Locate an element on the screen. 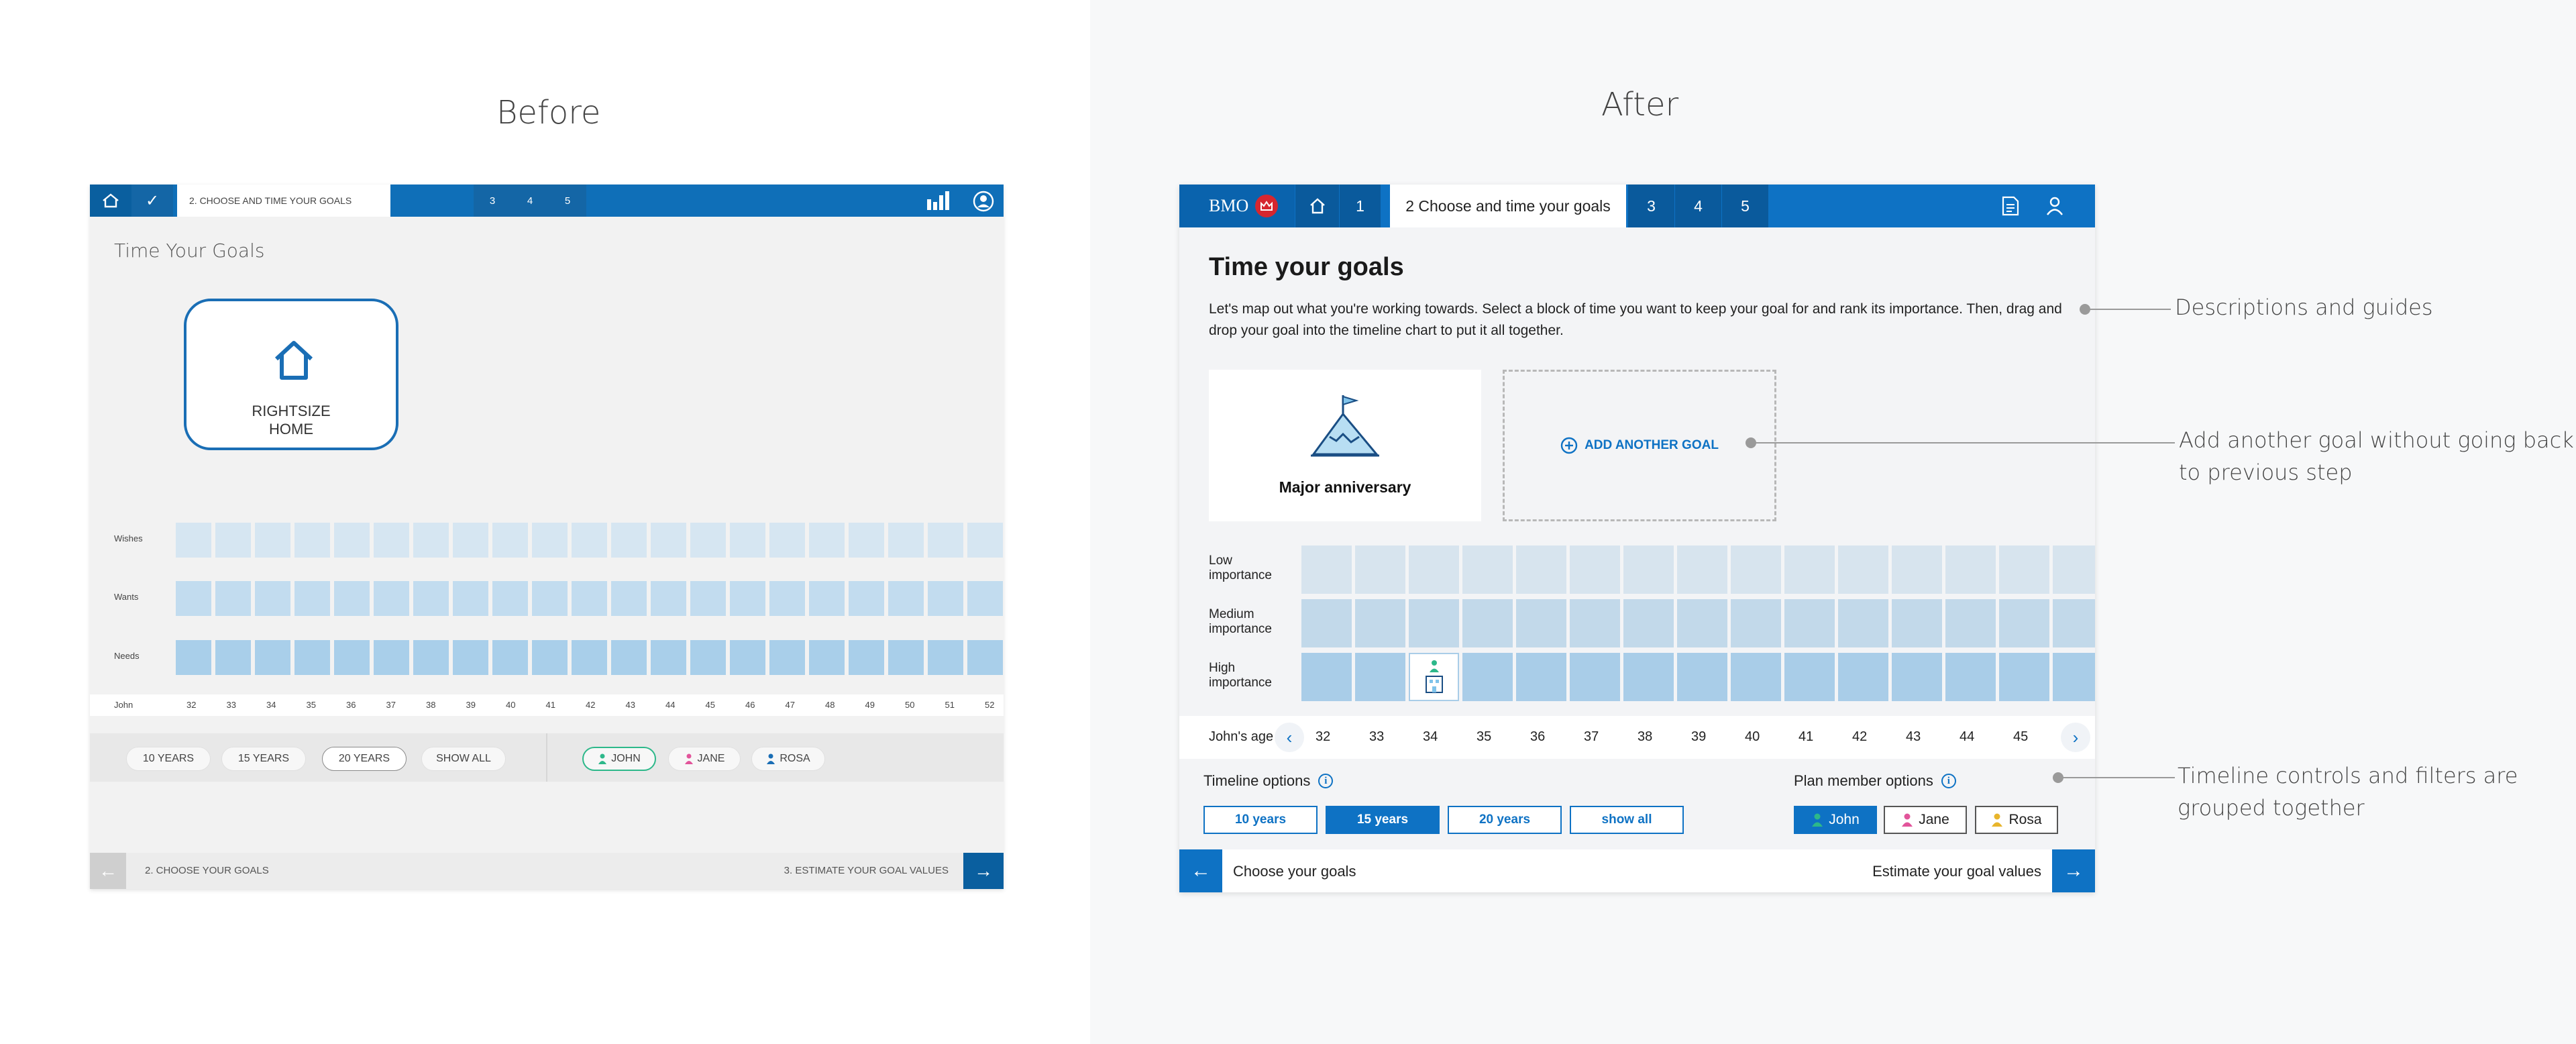 Image resolution: width=2576 pixels, height=1044 pixels. before-step2-tab: 2. CHOOSE AND TIME YOUR GOALS is located at coordinates (283, 201).